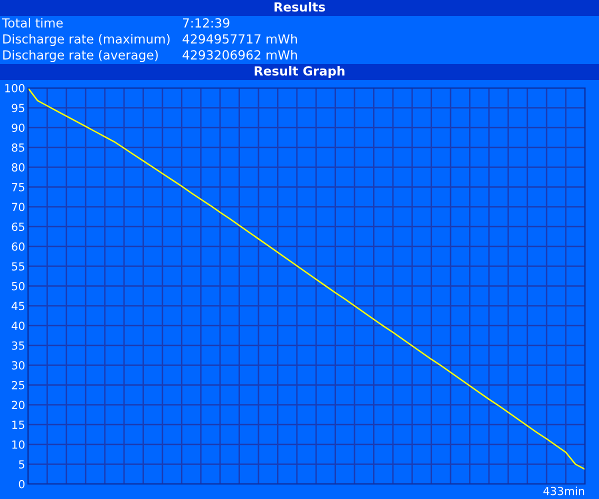  Describe the element at coordinates (80, 56) in the screenshot. I see `text: Discharge rate (average)` at that location.